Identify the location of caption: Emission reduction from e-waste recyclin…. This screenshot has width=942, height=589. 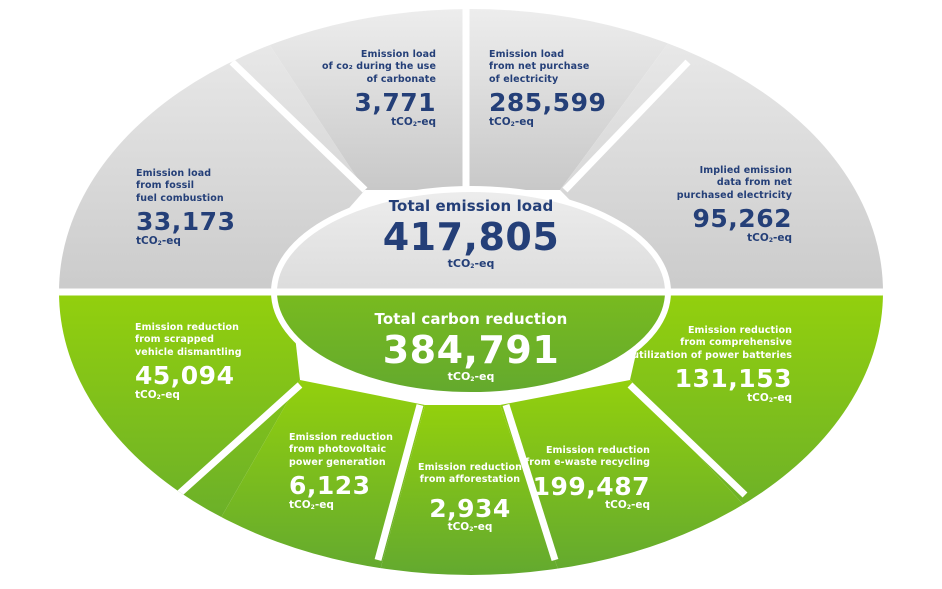
(587, 457).